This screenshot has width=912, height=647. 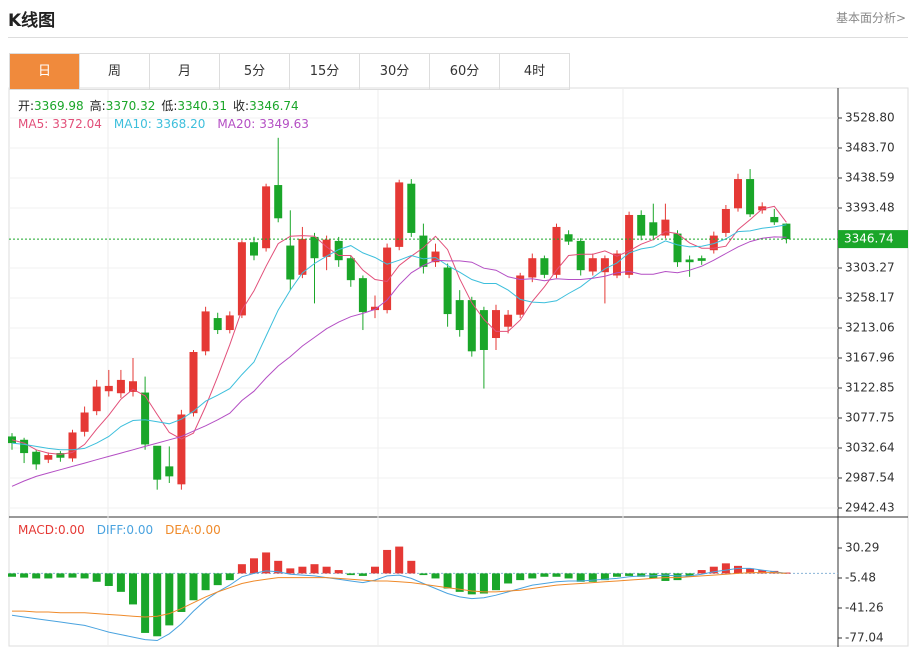 I want to click on y-tick-label: -41.26, so click(x=864, y=607).